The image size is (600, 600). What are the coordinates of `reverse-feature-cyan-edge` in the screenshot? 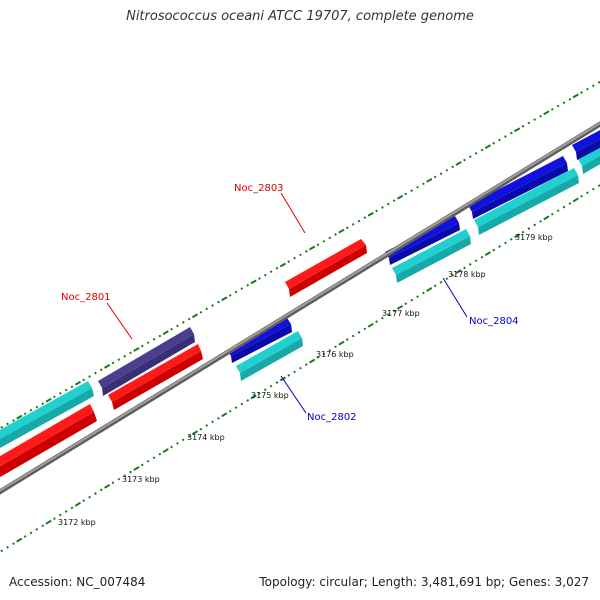 It's located at (589, 158).